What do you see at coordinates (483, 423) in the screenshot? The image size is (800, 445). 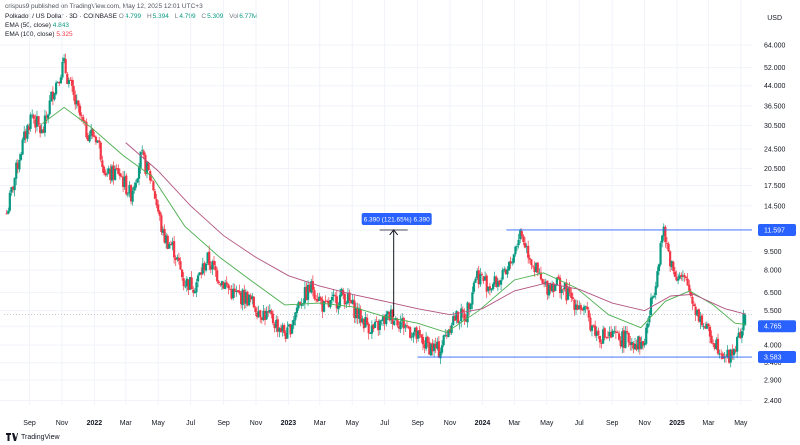 I see `x-tick-label: 2024` at bounding box center [483, 423].